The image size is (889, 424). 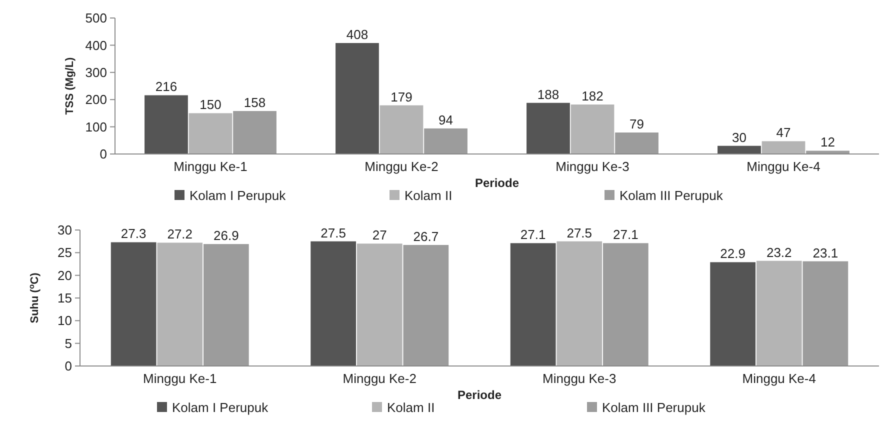 I want to click on y-tick-label: 10, so click(x=65, y=320).